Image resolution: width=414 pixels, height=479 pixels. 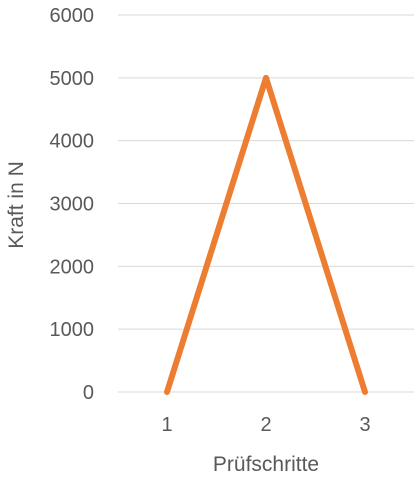 I want to click on y-axis-label: Kraft in N, so click(x=16, y=205).